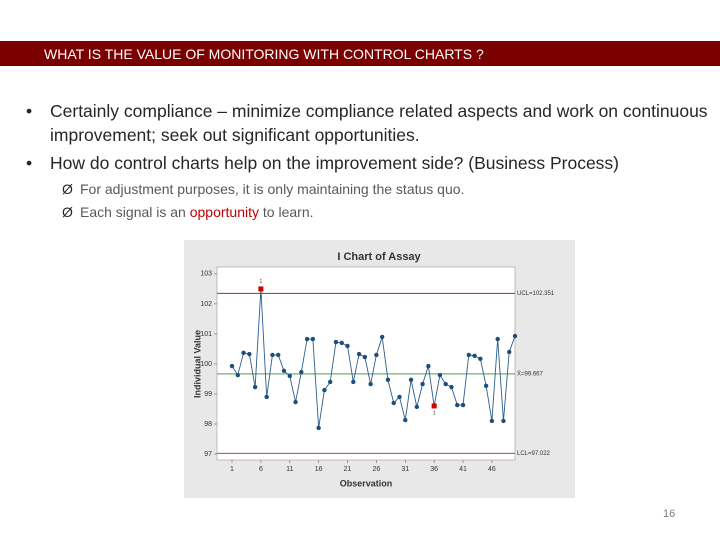  I want to click on y-tick-label: 100, so click(206, 364).